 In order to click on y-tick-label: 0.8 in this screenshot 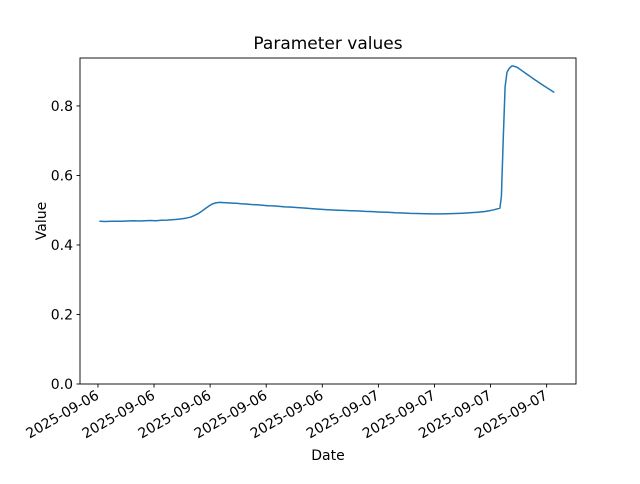, I will do `click(62, 107)`.